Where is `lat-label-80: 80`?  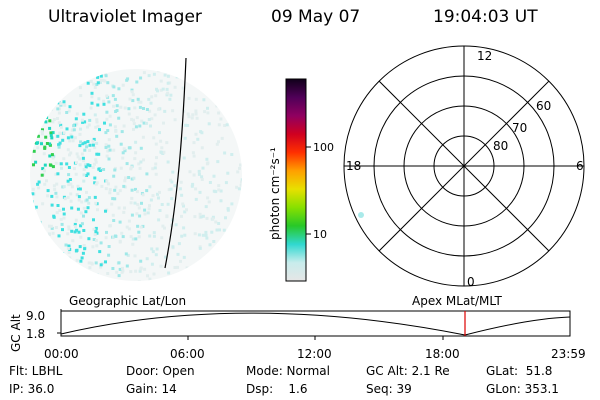 lat-label-80: 80 is located at coordinates (500, 146).